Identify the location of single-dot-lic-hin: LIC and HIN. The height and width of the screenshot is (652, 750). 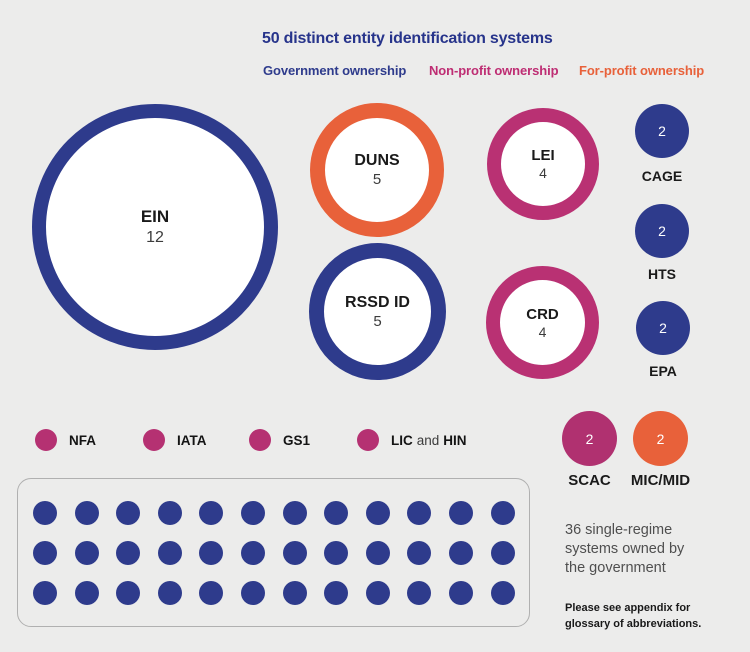
(412, 440).